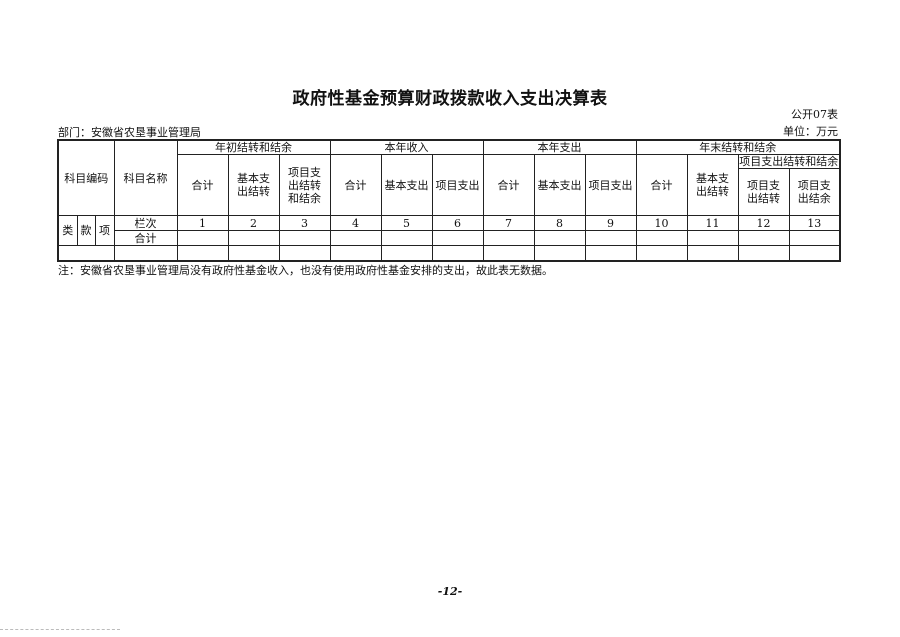 The image size is (900, 637). I want to click on col-number: 13, so click(814, 223).